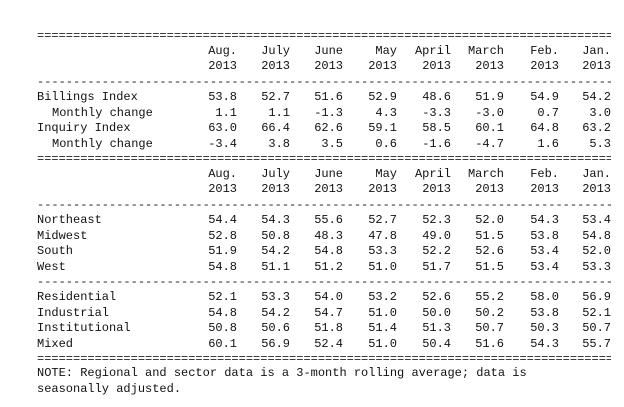 The image size is (624, 407). What do you see at coordinates (55, 344) in the screenshot?
I see `row-label: Mixed` at bounding box center [55, 344].